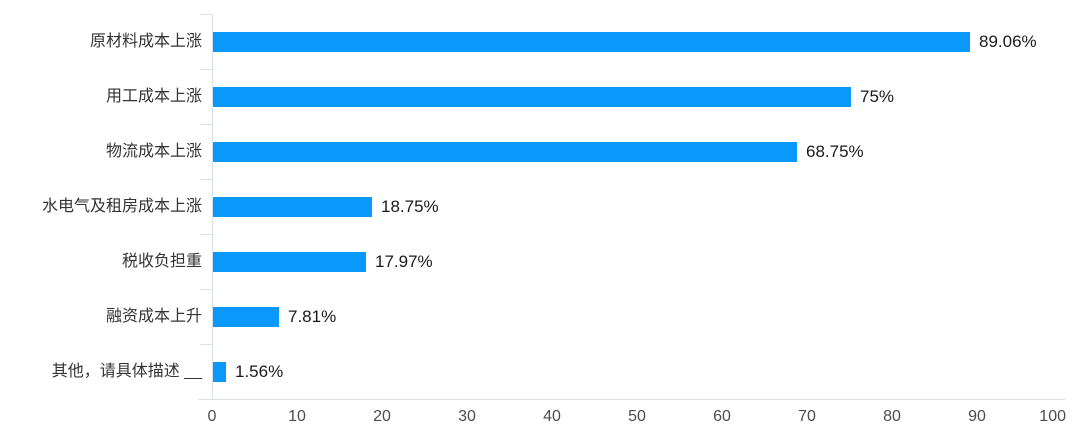 Image resolution: width=1080 pixels, height=445 pixels. I want to click on category-label: 其他，请具体描述 __, so click(126, 371).